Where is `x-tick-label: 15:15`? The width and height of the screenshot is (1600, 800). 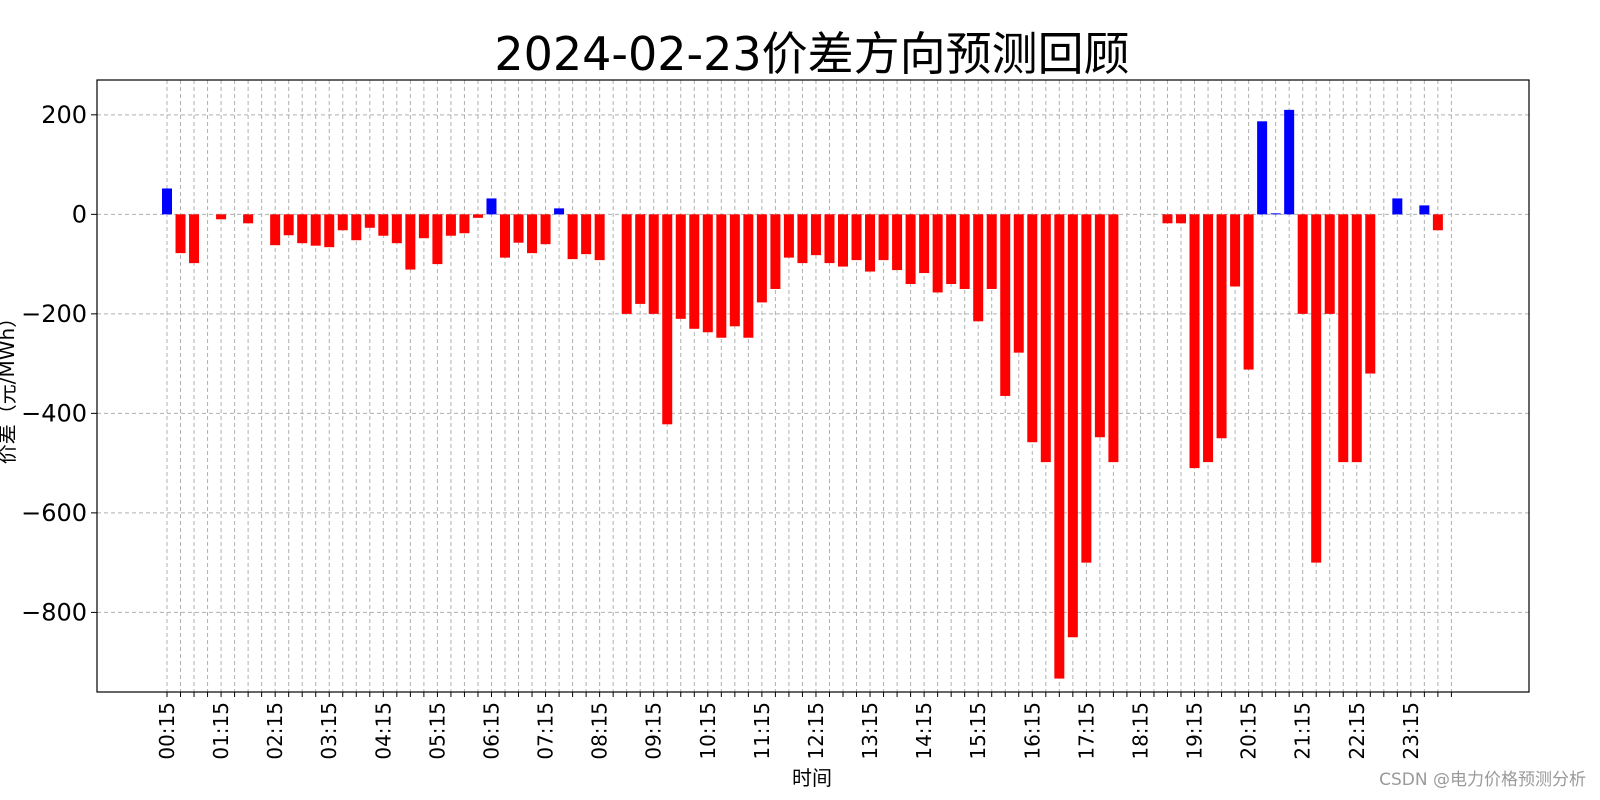
x-tick-label: 15:15 is located at coordinates (978, 731).